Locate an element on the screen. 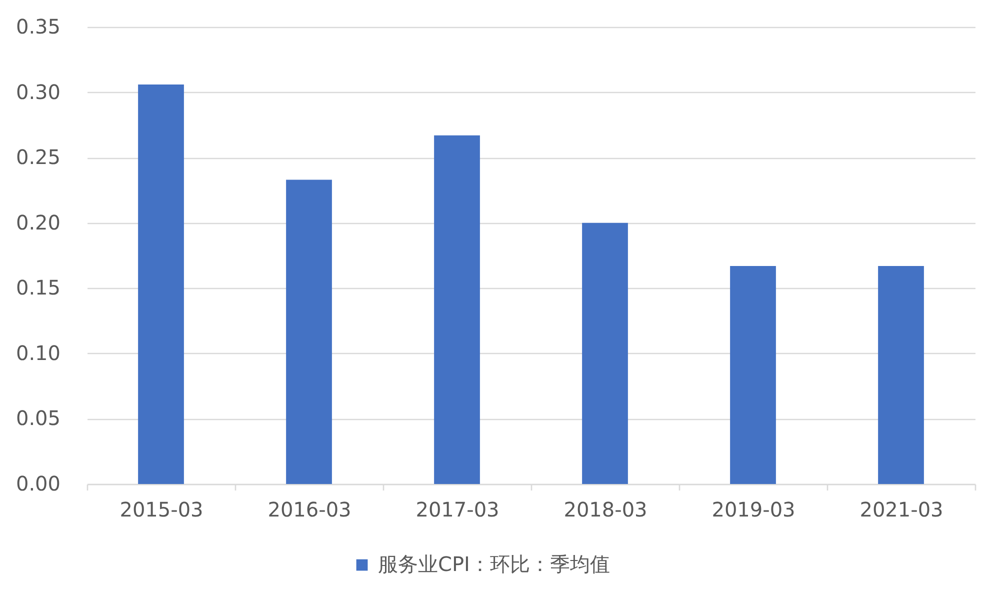 This screenshot has height=594, width=1000. x-tick-label: 2016-03 is located at coordinates (310, 510).